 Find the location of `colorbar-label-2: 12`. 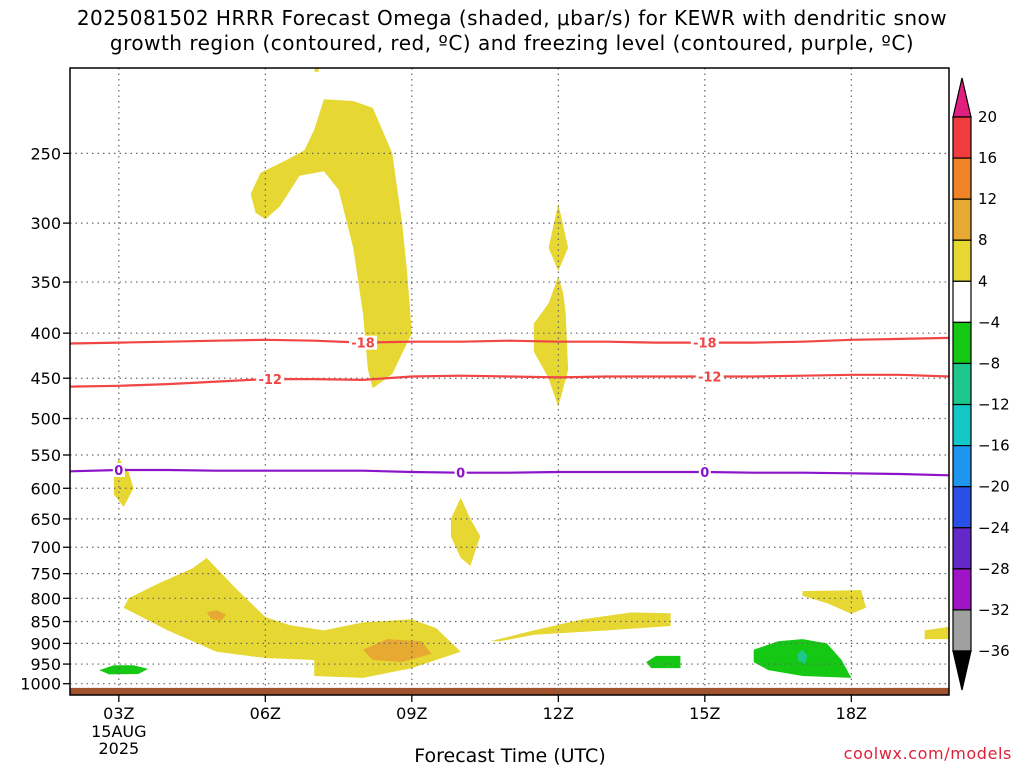

colorbar-label-2: 12 is located at coordinates (987, 199).